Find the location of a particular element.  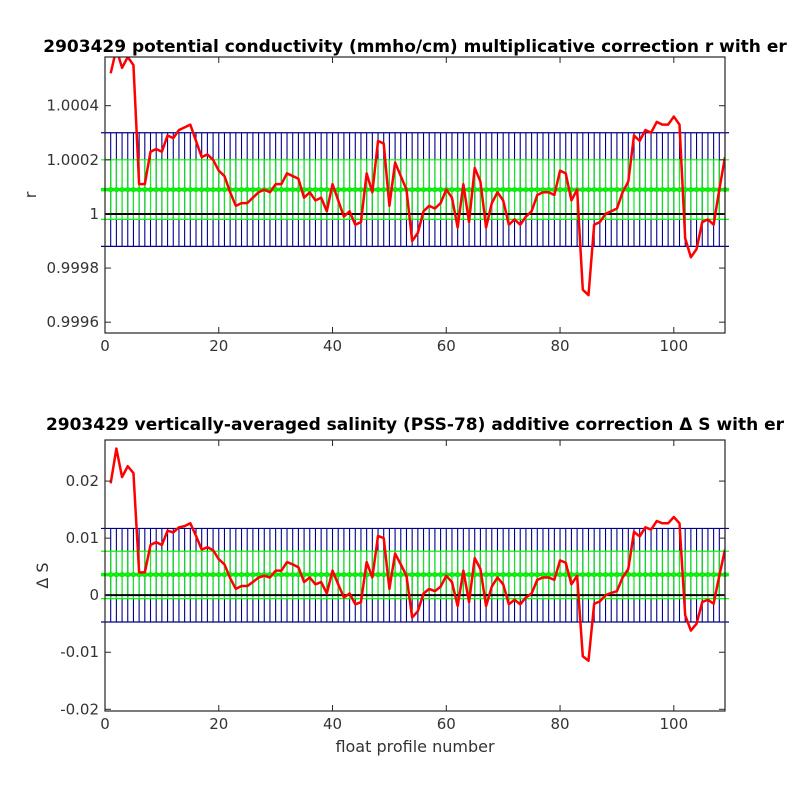

y-tick-label: -0.02 is located at coordinates (79, 709).